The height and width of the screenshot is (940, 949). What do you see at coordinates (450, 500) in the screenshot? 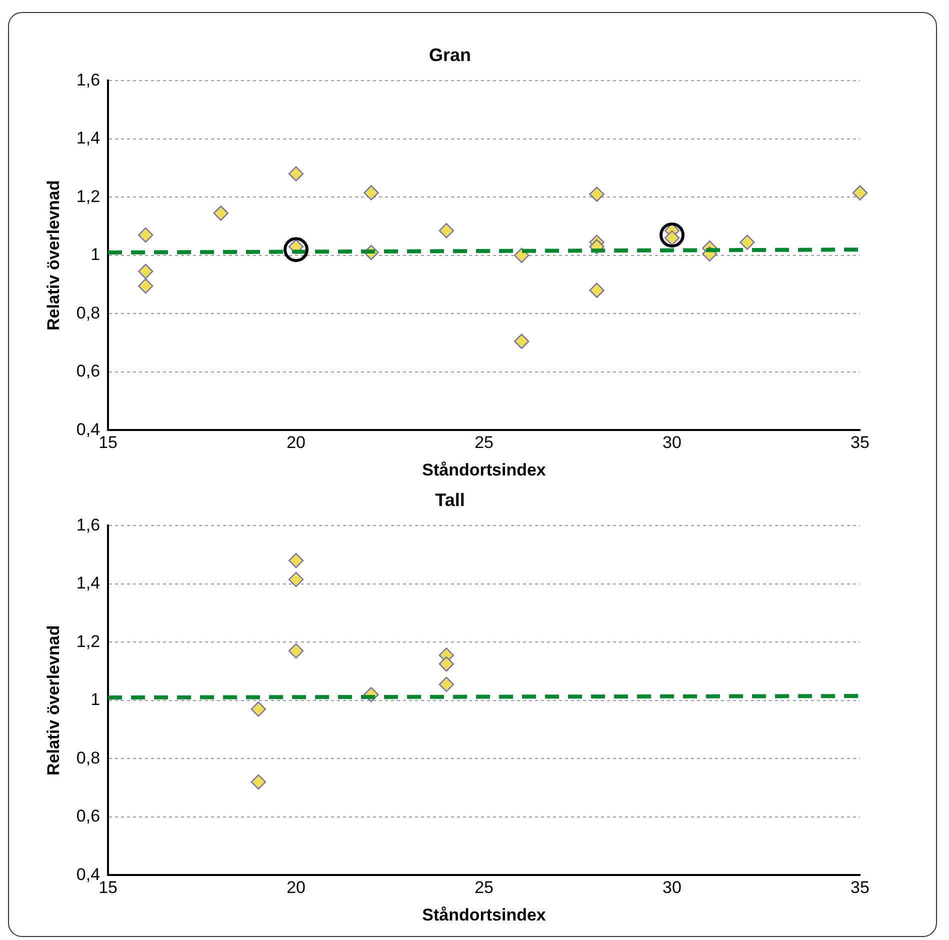
I see `chart-title: Tall` at bounding box center [450, 500].